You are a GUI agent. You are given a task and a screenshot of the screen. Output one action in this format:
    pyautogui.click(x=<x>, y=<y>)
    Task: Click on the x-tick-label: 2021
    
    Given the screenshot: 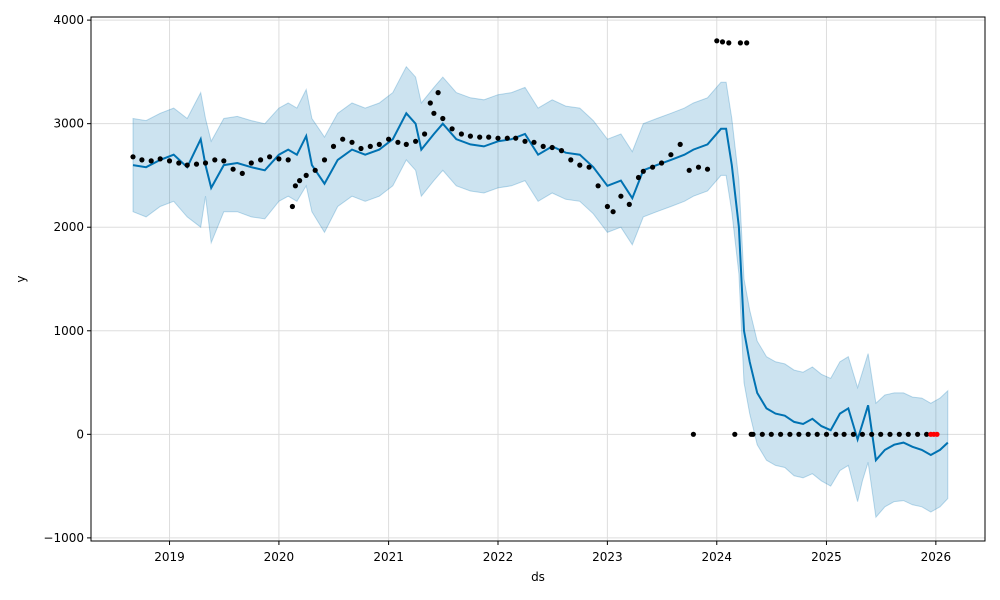 What is the action you would take?
    pyautogui.click(x=388, y=557)
    